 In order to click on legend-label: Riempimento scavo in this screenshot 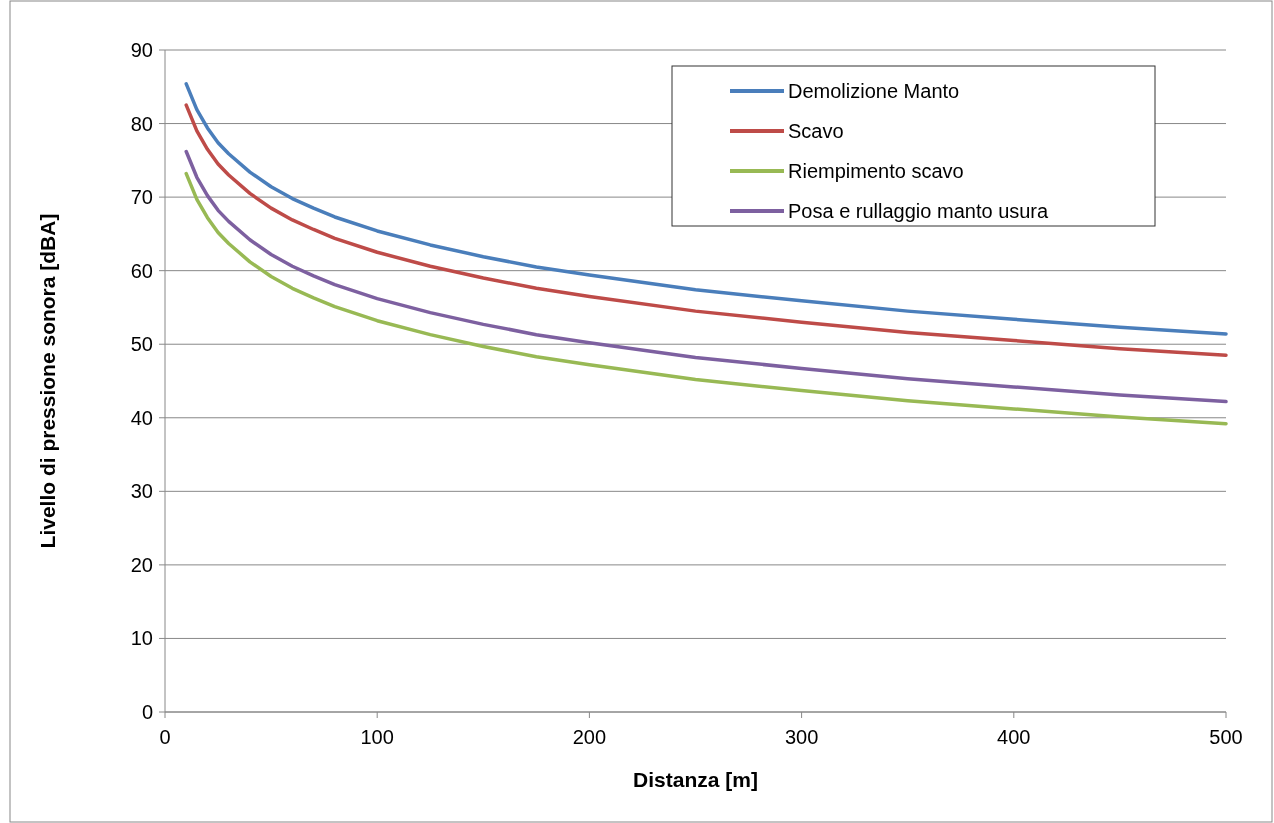, I will do `click(876, 171)`.